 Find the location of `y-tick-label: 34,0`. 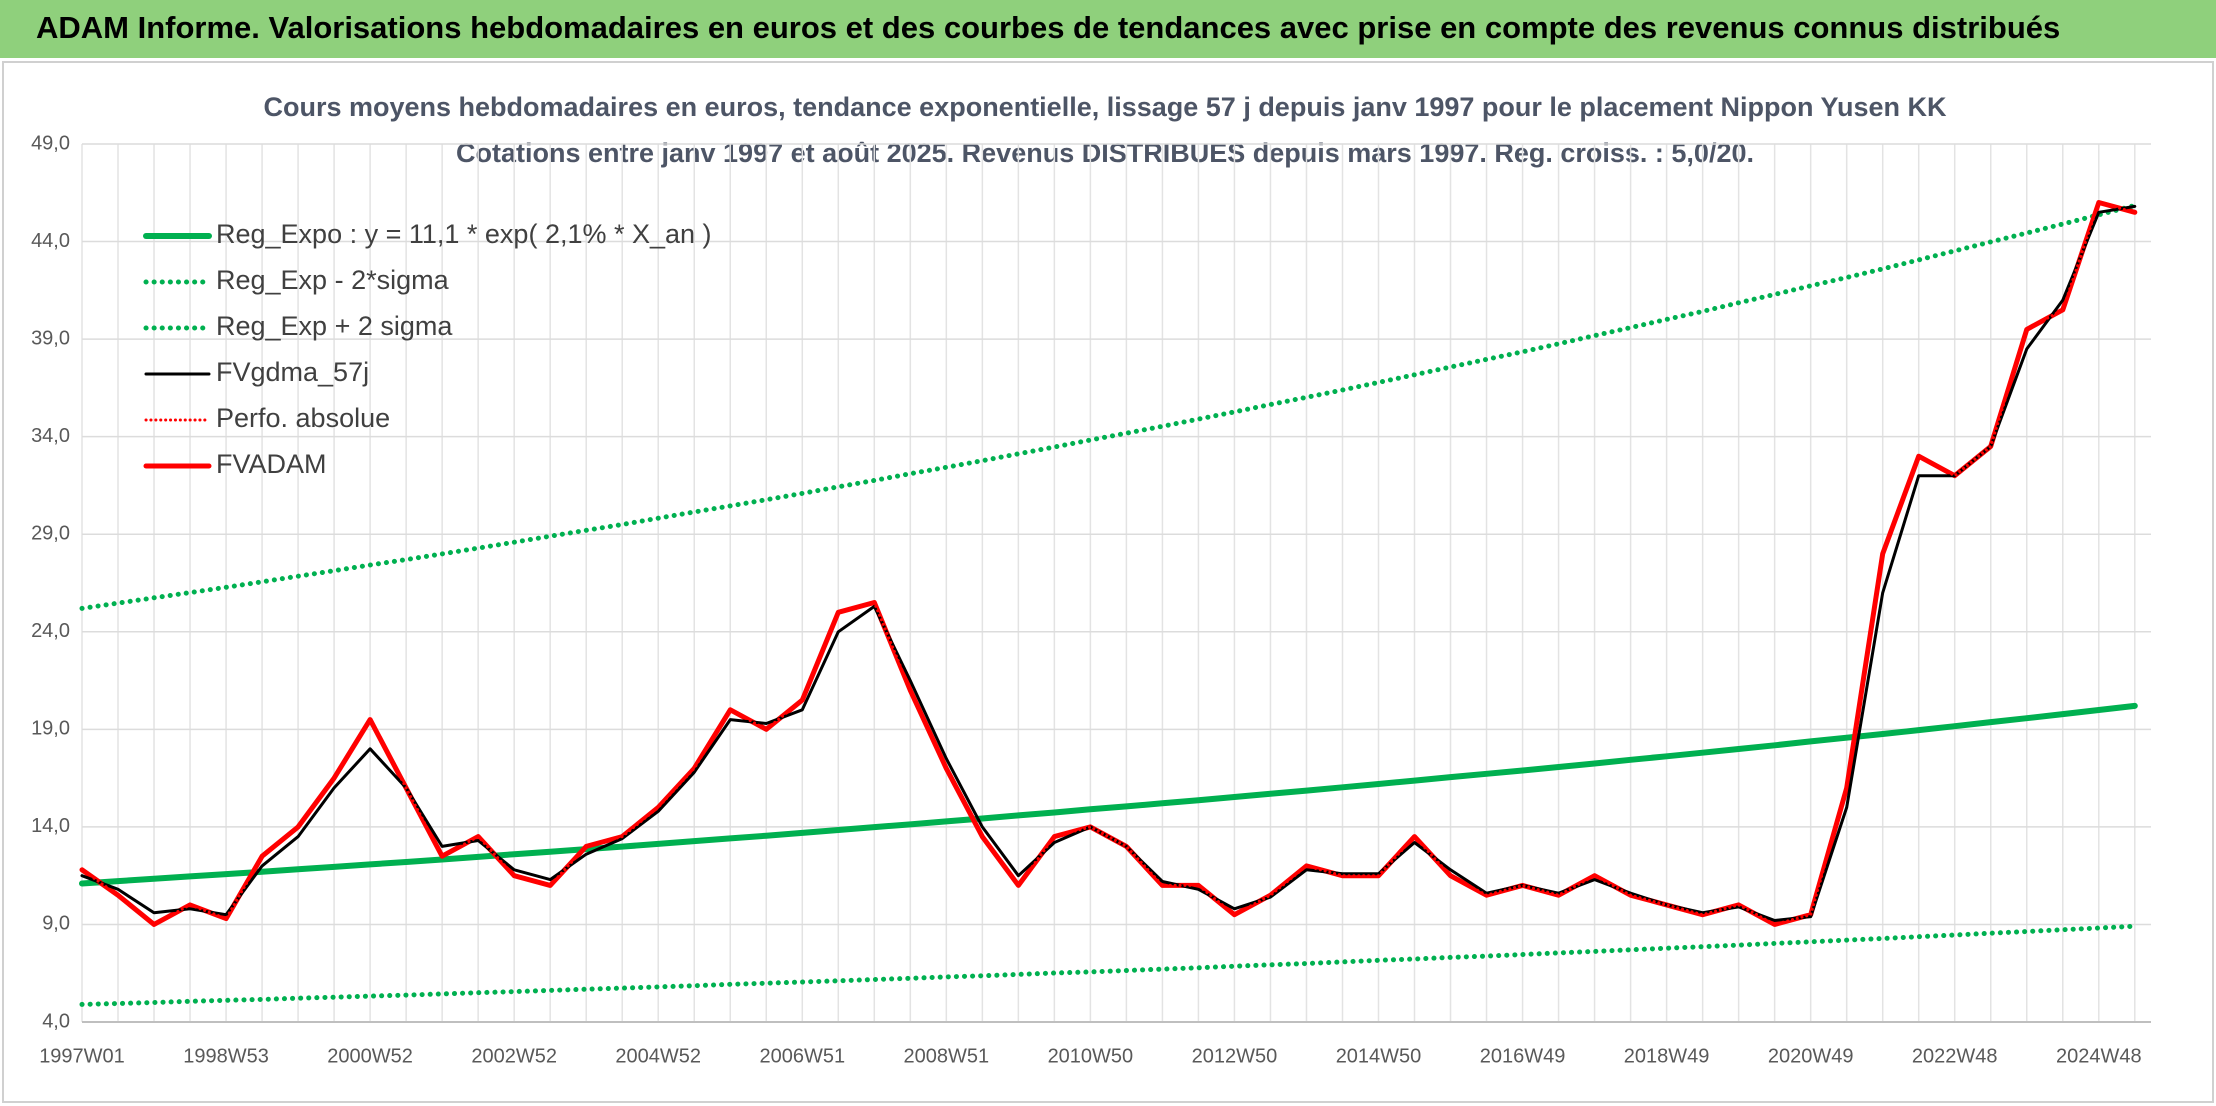

y-tick-label: 34,0 is located at coordinates (50, 436).